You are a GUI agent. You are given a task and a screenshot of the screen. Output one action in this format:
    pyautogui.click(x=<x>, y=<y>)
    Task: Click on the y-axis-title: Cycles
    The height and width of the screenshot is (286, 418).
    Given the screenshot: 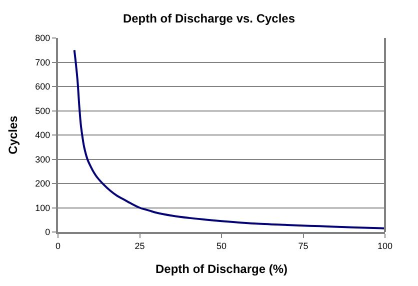 What is the action you would take?
    pyautogui.click(x=13, y=134)
    